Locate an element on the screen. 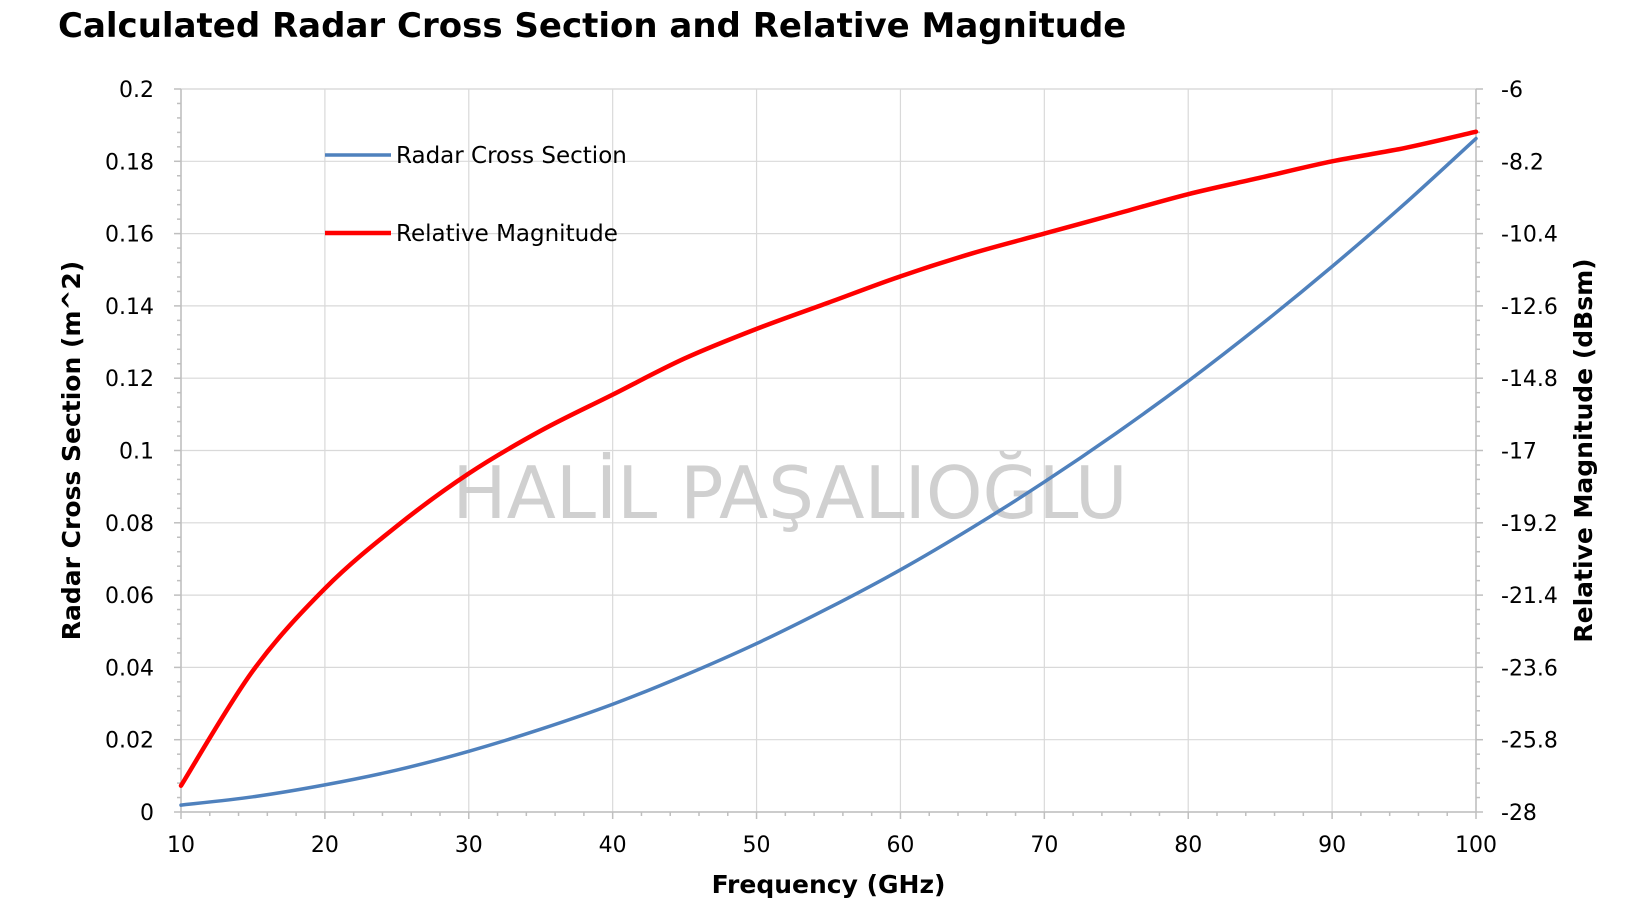 The image size is (1629, 906). y-tick-label: 0.08 is located at coordinates (129, 524).